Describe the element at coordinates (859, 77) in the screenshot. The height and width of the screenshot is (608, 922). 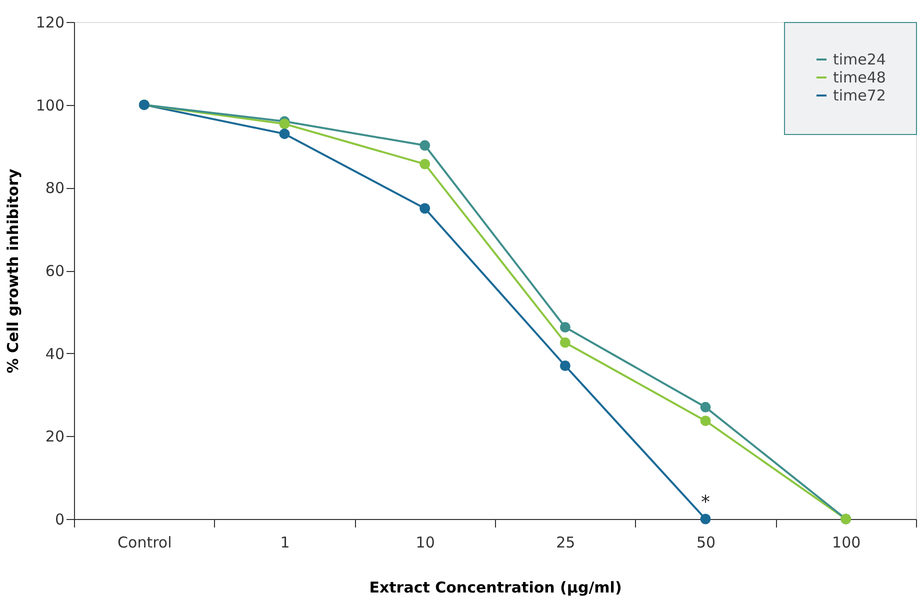
I see `legend-label: time48` at that location.